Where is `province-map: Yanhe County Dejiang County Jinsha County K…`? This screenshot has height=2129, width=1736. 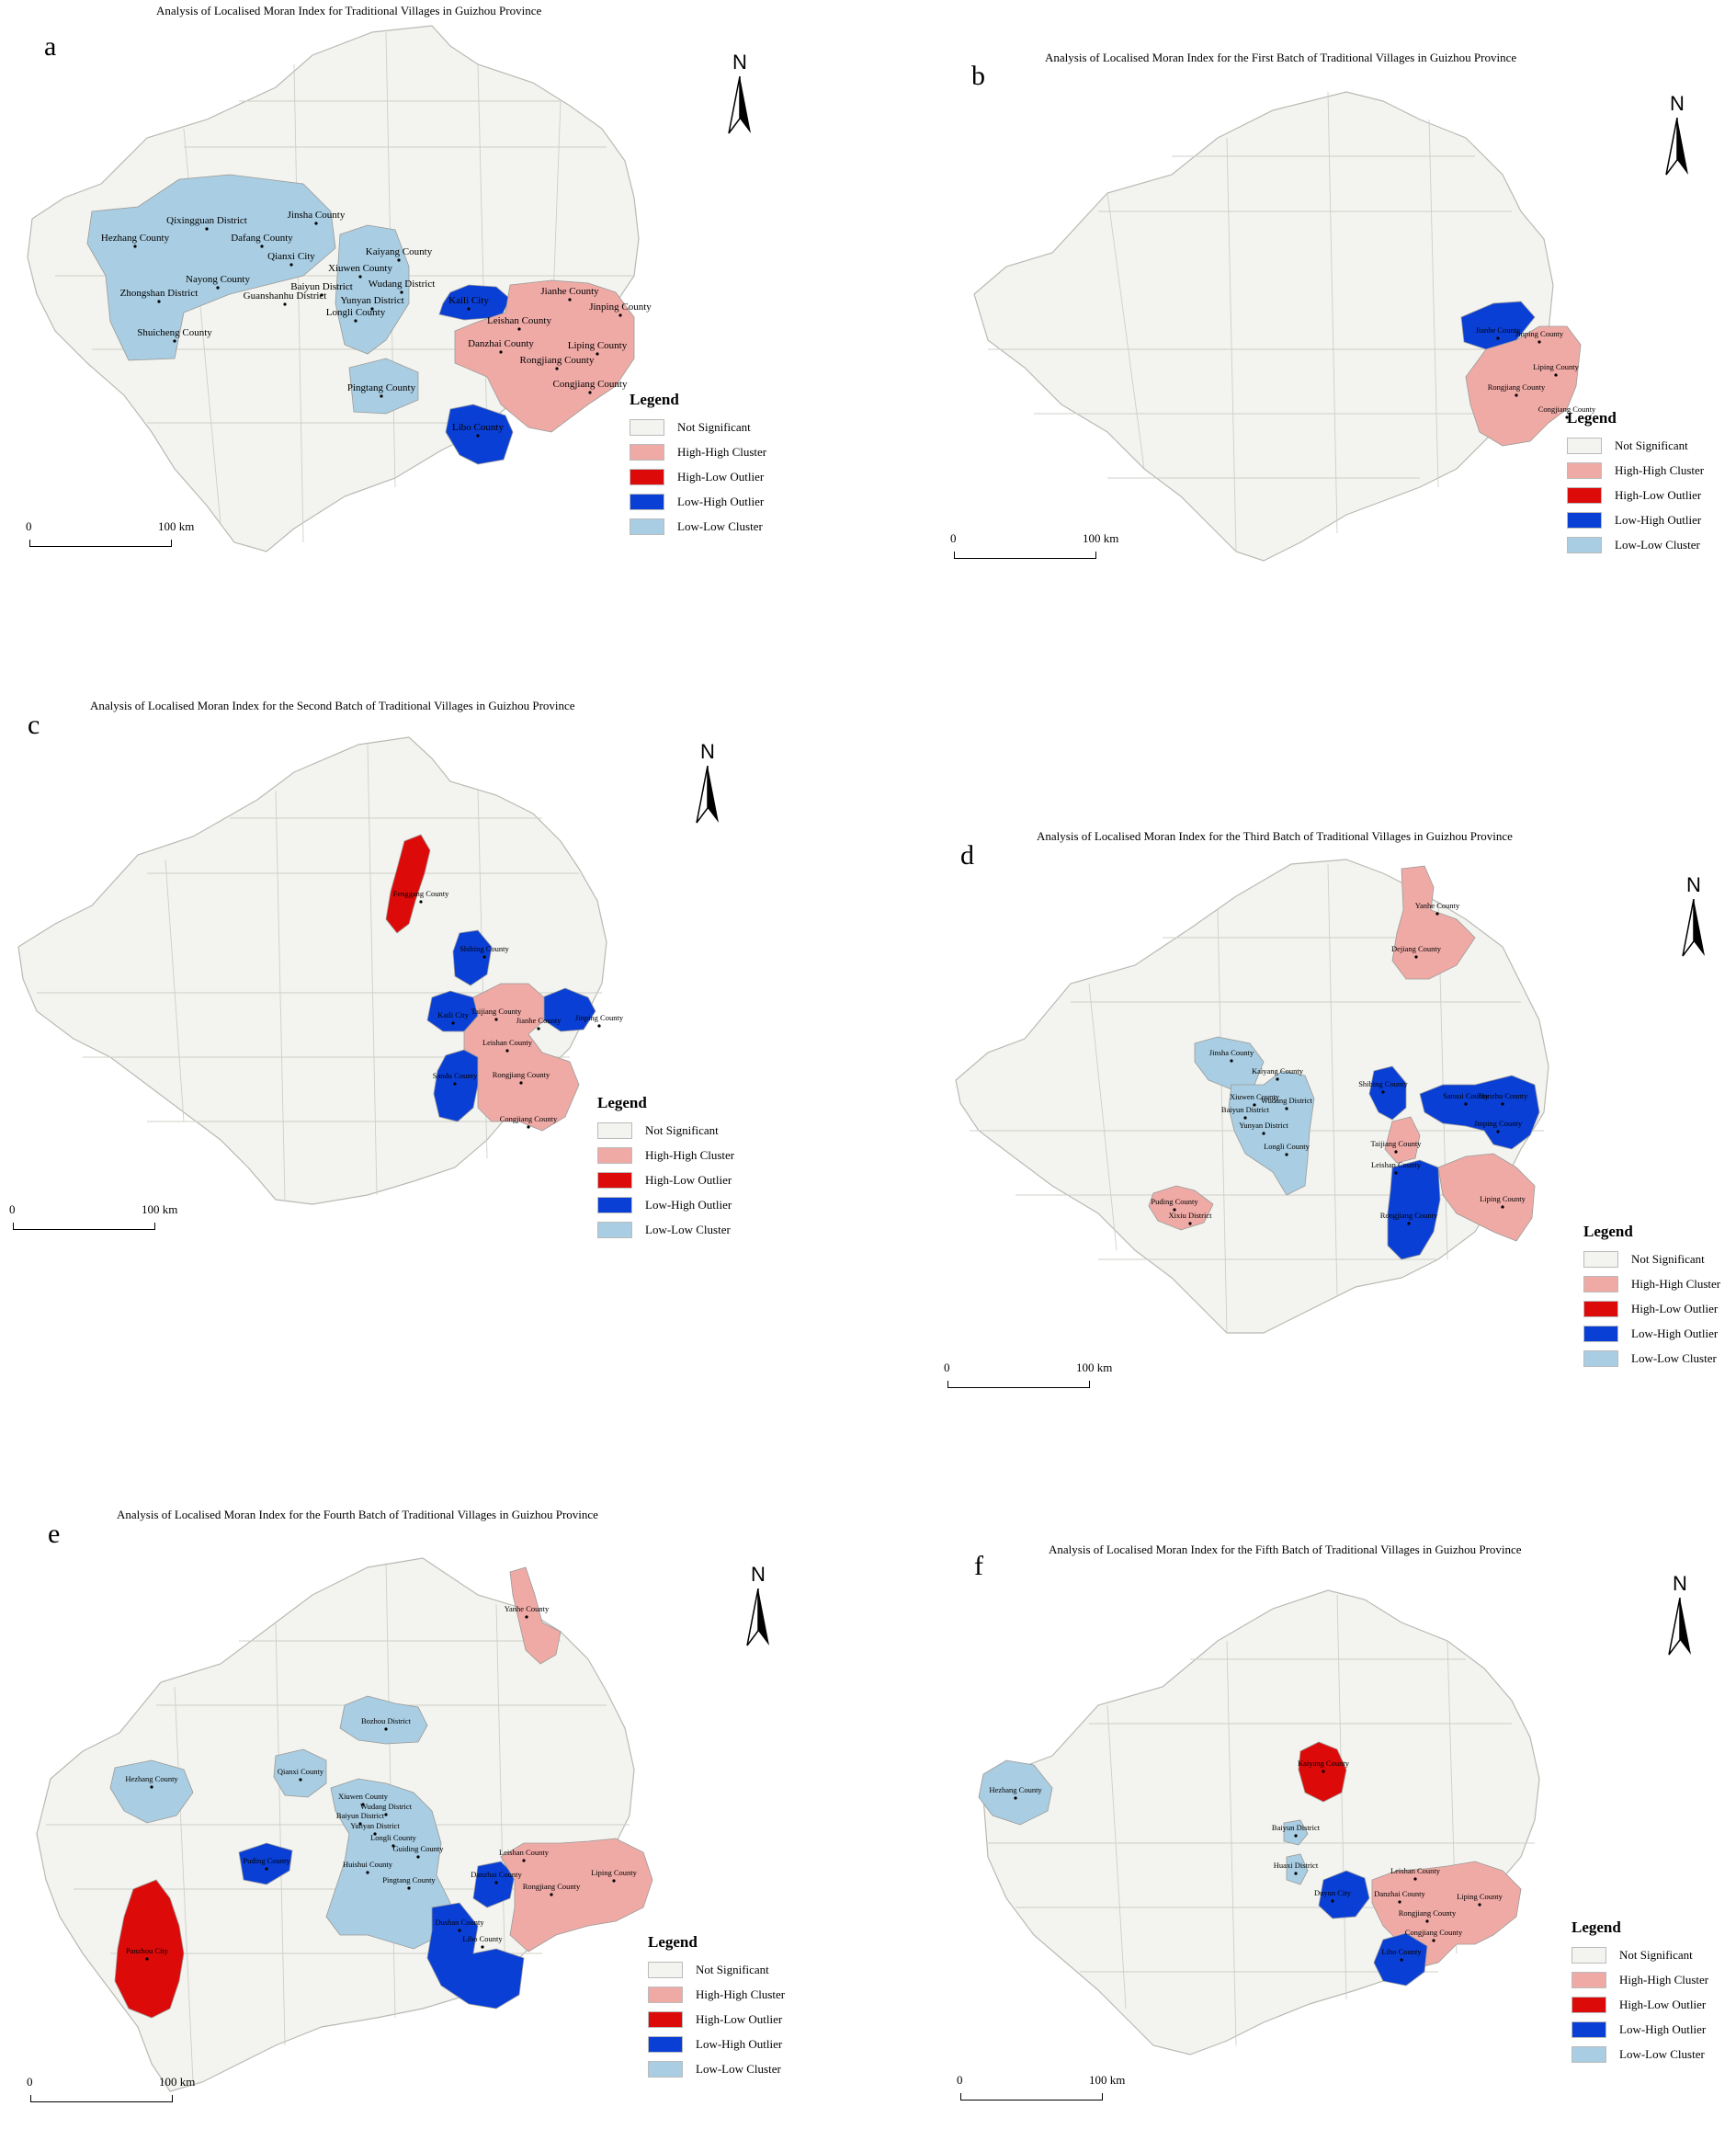 province-map: Yanhe County Dejiang County Jinsha County K… is located at coordinates (1252, 1096).